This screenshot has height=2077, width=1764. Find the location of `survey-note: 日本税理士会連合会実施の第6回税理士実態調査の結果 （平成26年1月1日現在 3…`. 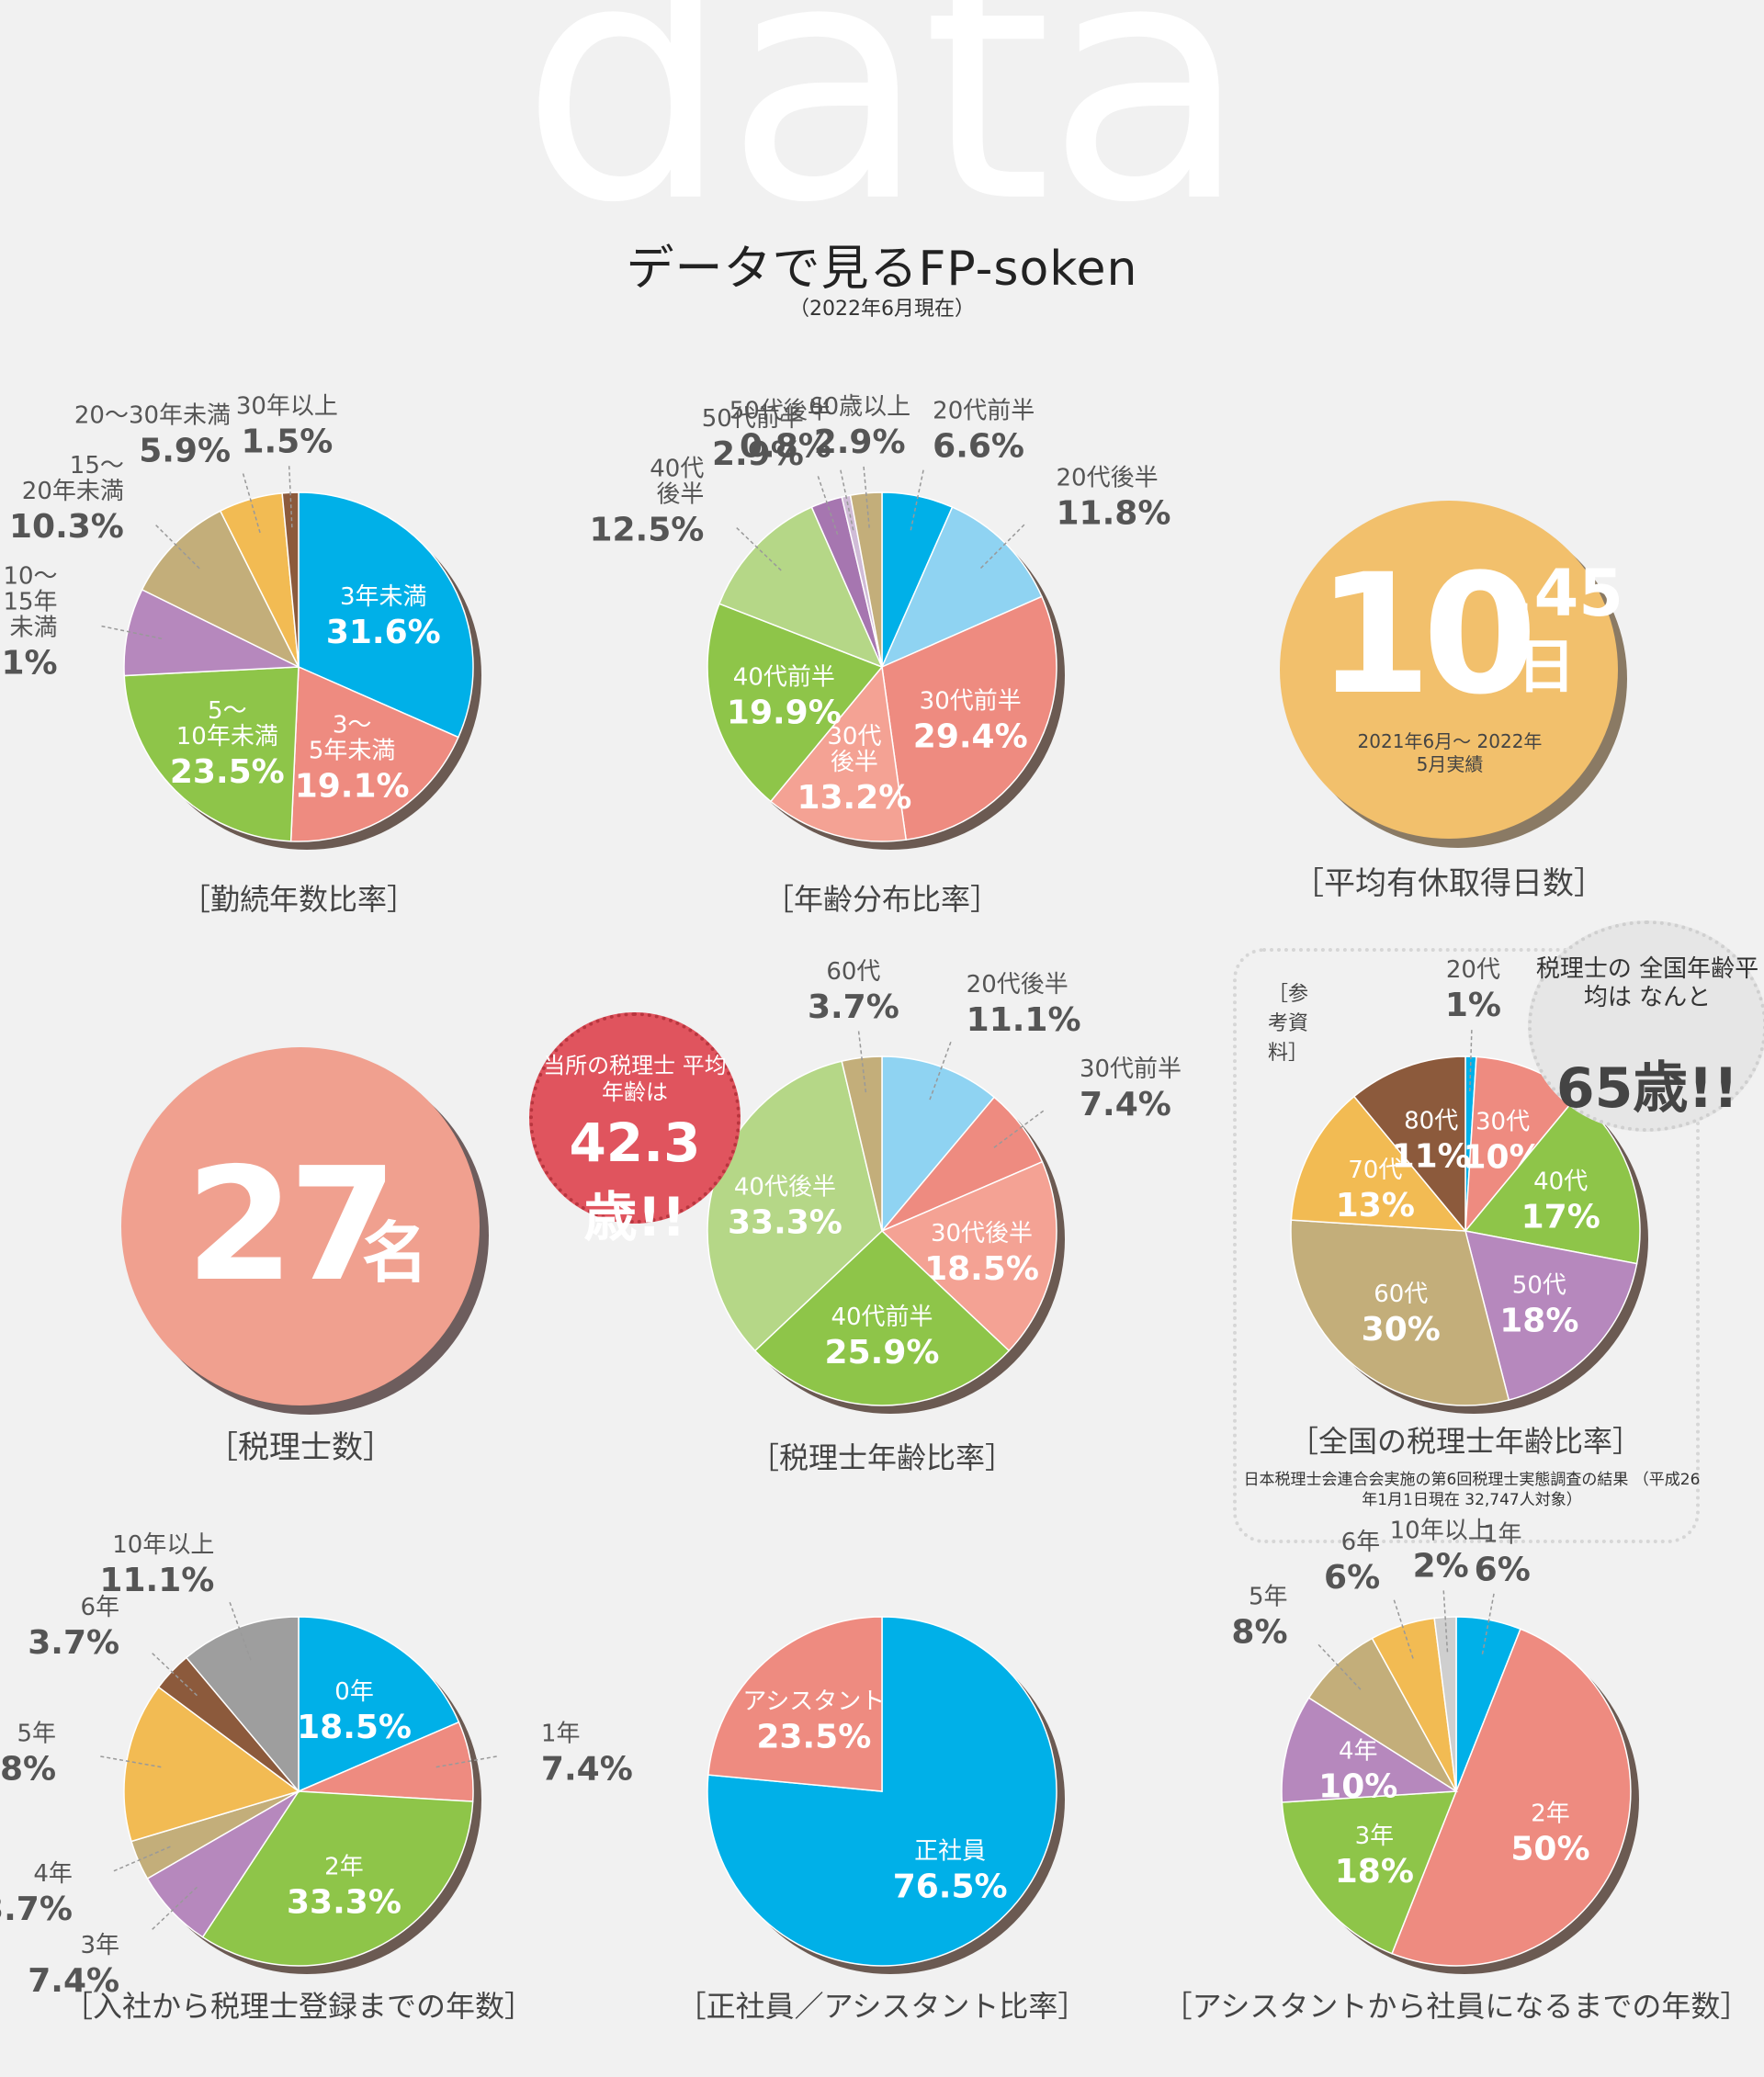

survey-note: 日本税理士会連合会実施の第6回税理士実態調査の結果 （平成26年1月1日現在 3… is located at coordinates (1472, 1490).